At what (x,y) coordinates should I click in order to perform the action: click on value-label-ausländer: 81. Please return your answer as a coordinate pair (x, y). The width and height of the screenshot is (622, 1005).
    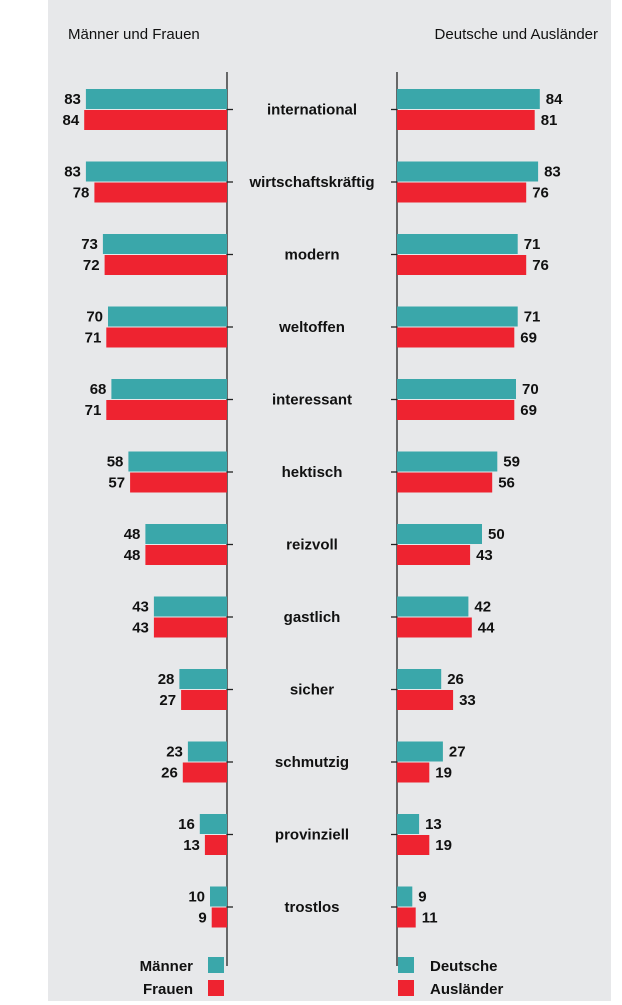
    Looking at the image, I should click on (549, 120).